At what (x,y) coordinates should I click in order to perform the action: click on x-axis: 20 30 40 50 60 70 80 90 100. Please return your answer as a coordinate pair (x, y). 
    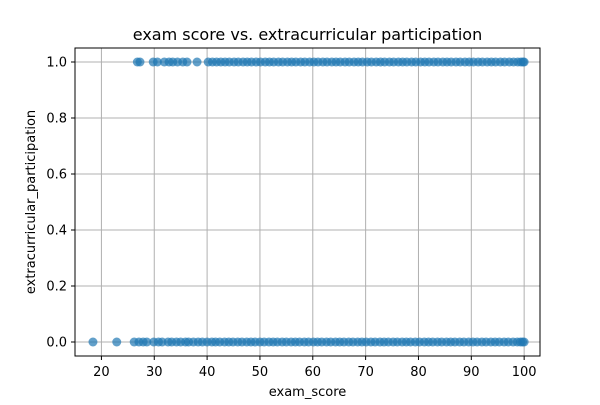
    Looking at the image, I should click on (315, 368).